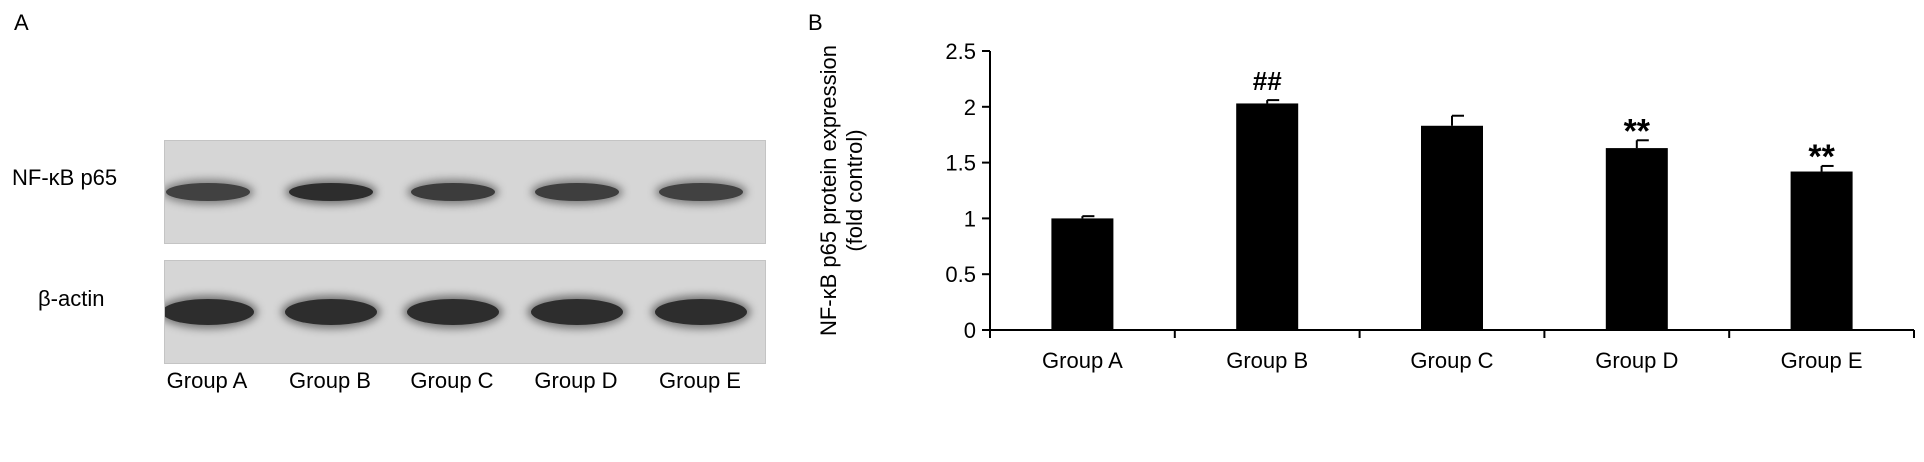 The height and width of the screenshot is (462, 1924). Describe the element at coordinates (815, 22) in the screenshot. I see `panel-b-letter: B` at that location.